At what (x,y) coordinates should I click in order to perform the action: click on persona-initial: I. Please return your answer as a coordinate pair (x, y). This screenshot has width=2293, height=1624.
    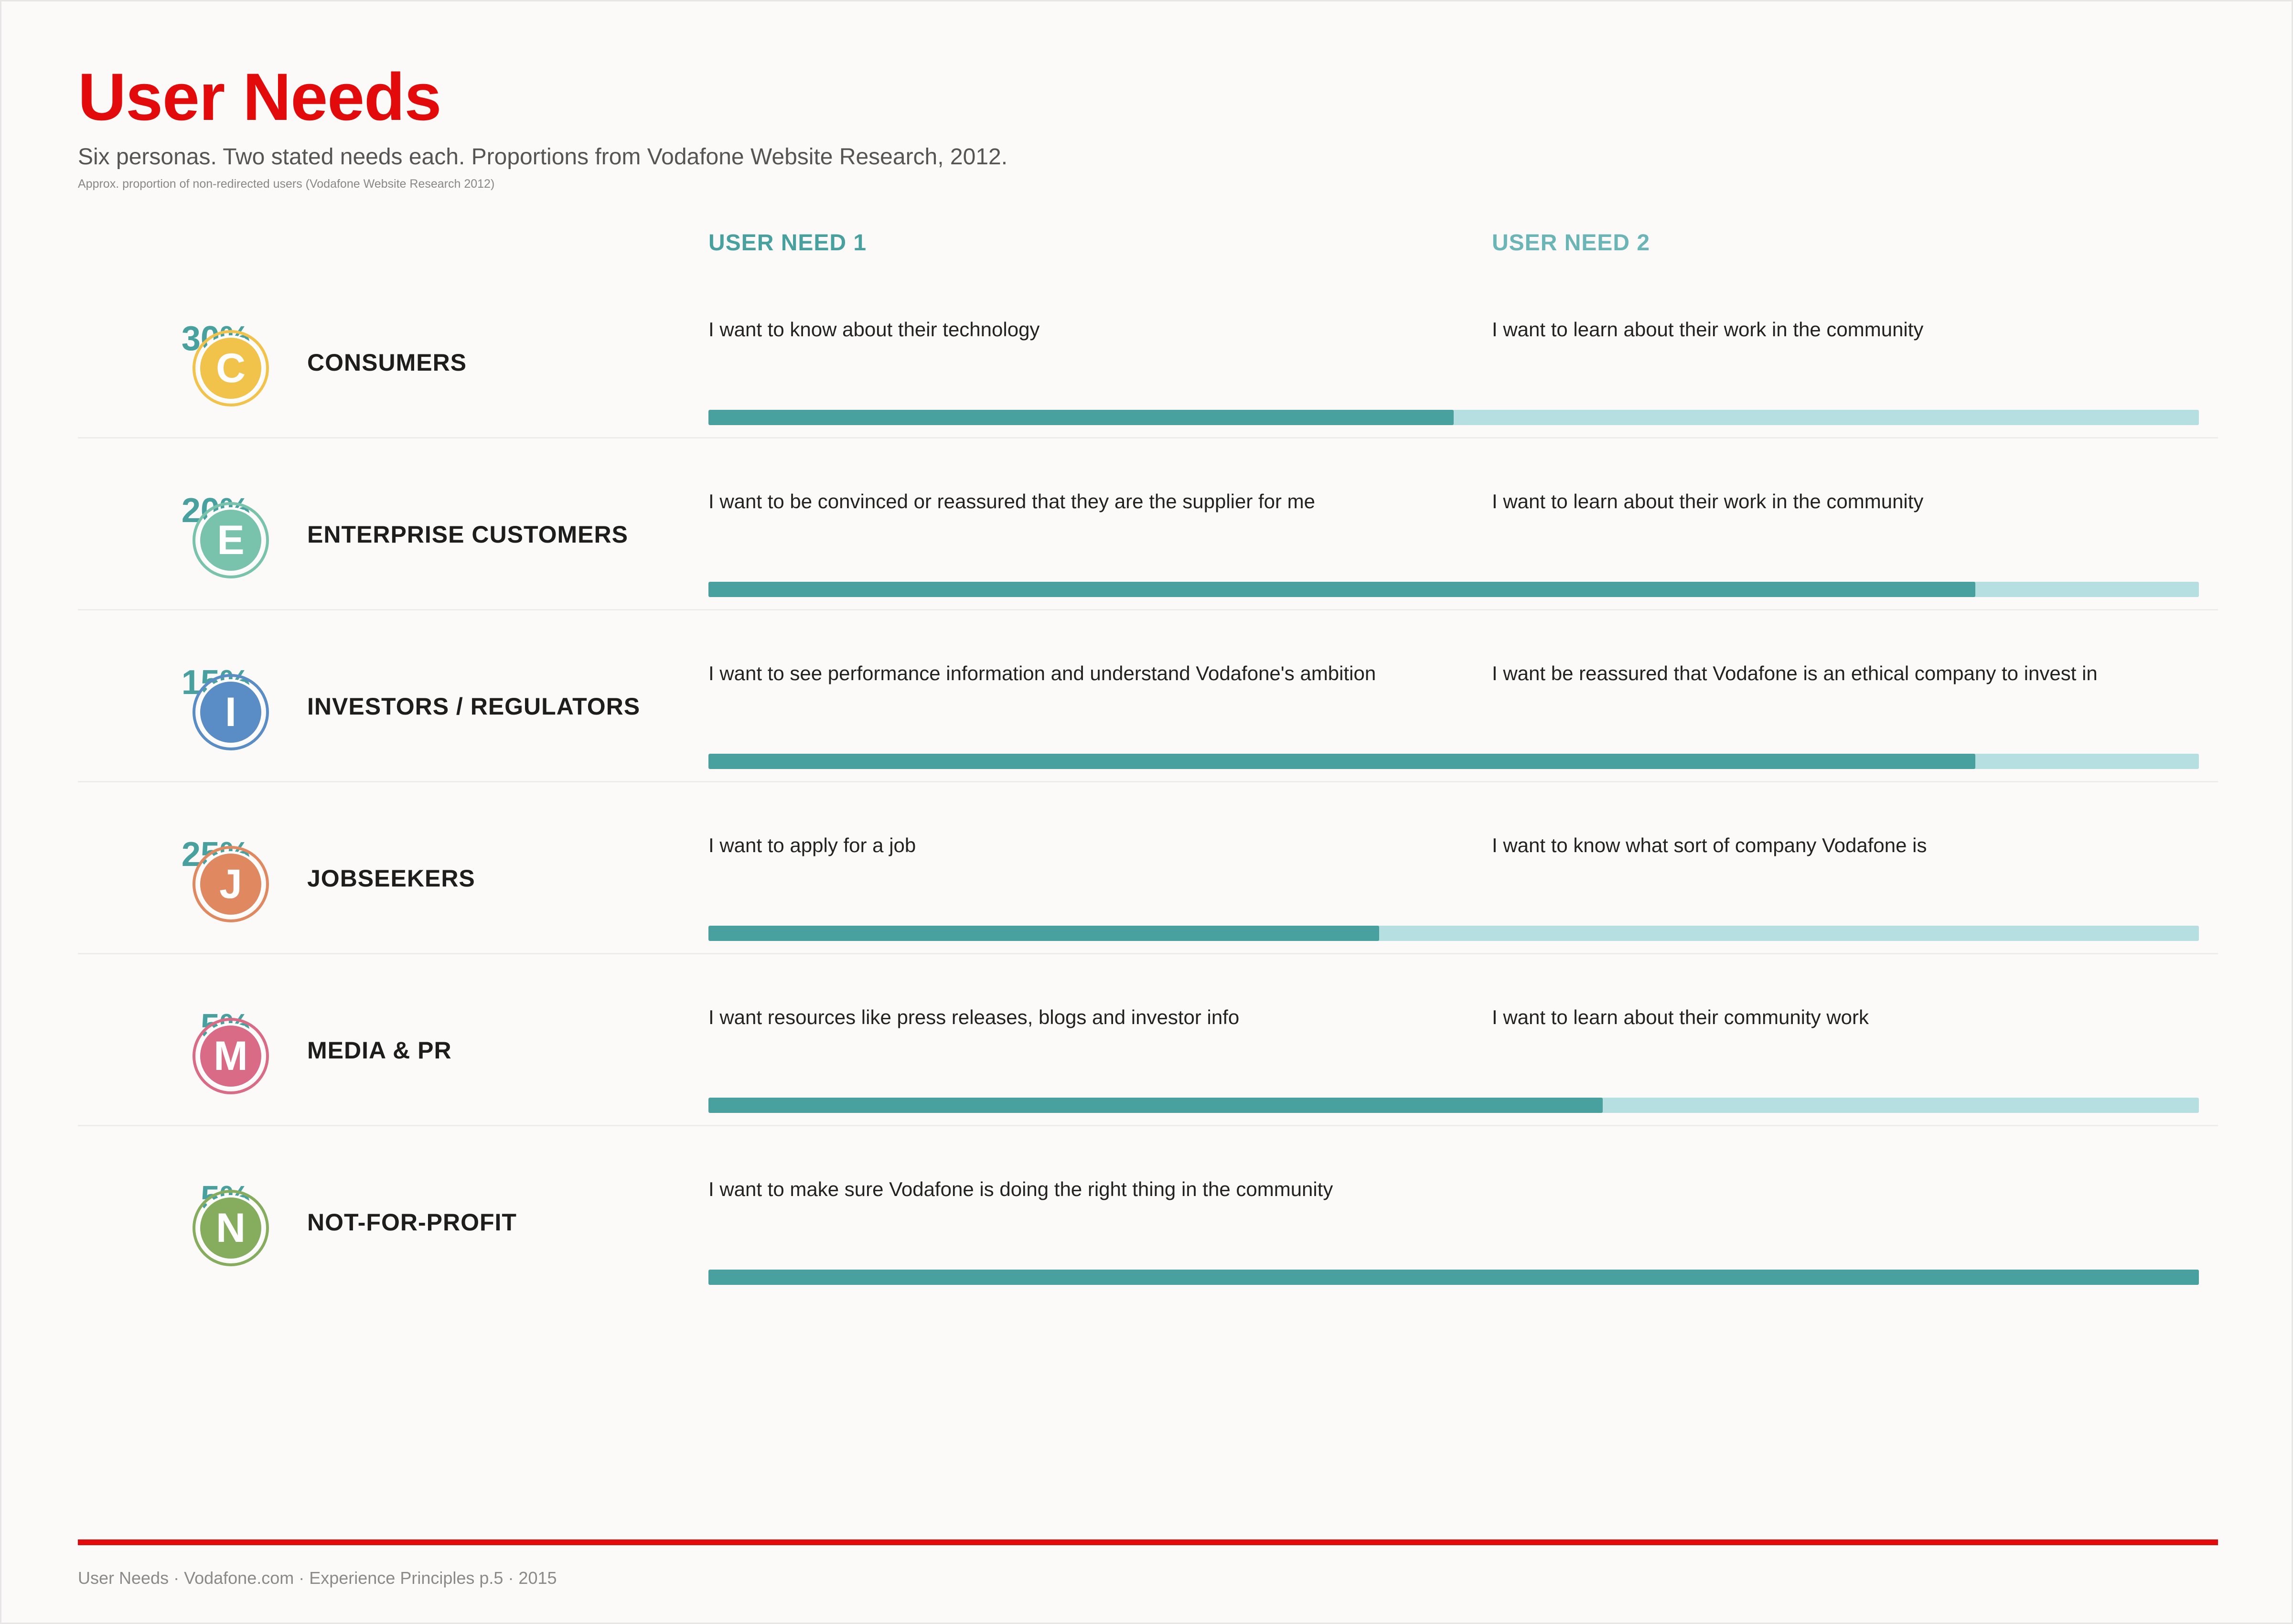
    Looking at the image, I should click on (231, 712).